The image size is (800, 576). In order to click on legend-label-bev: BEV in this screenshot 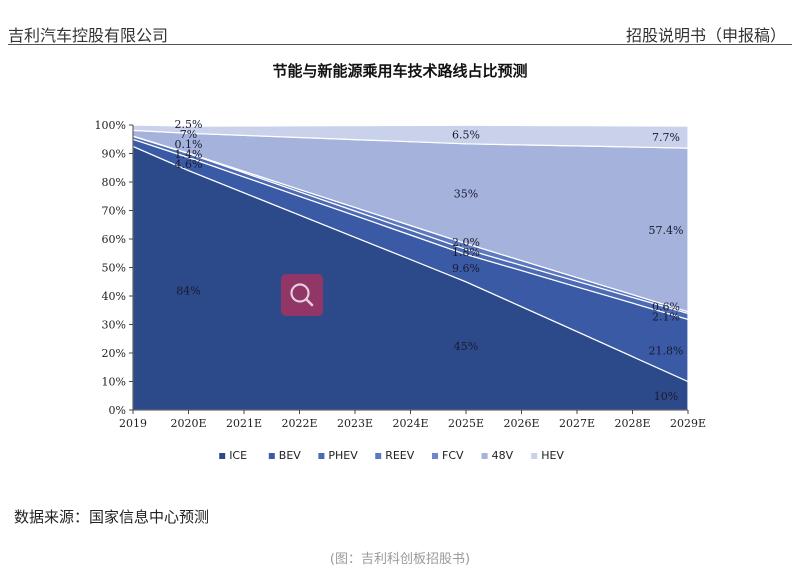, I will do `click(290, 455)`.